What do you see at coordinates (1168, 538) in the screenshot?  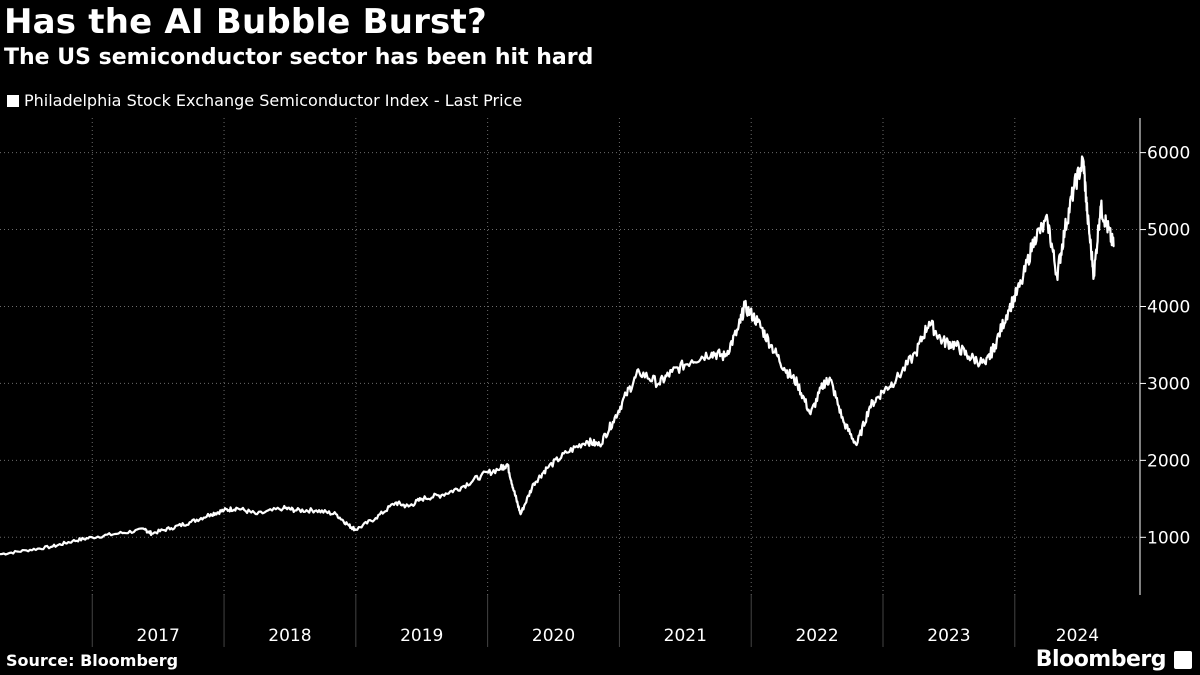 I see `y-tick-label: 1000` at bounding box center [1168, 538].